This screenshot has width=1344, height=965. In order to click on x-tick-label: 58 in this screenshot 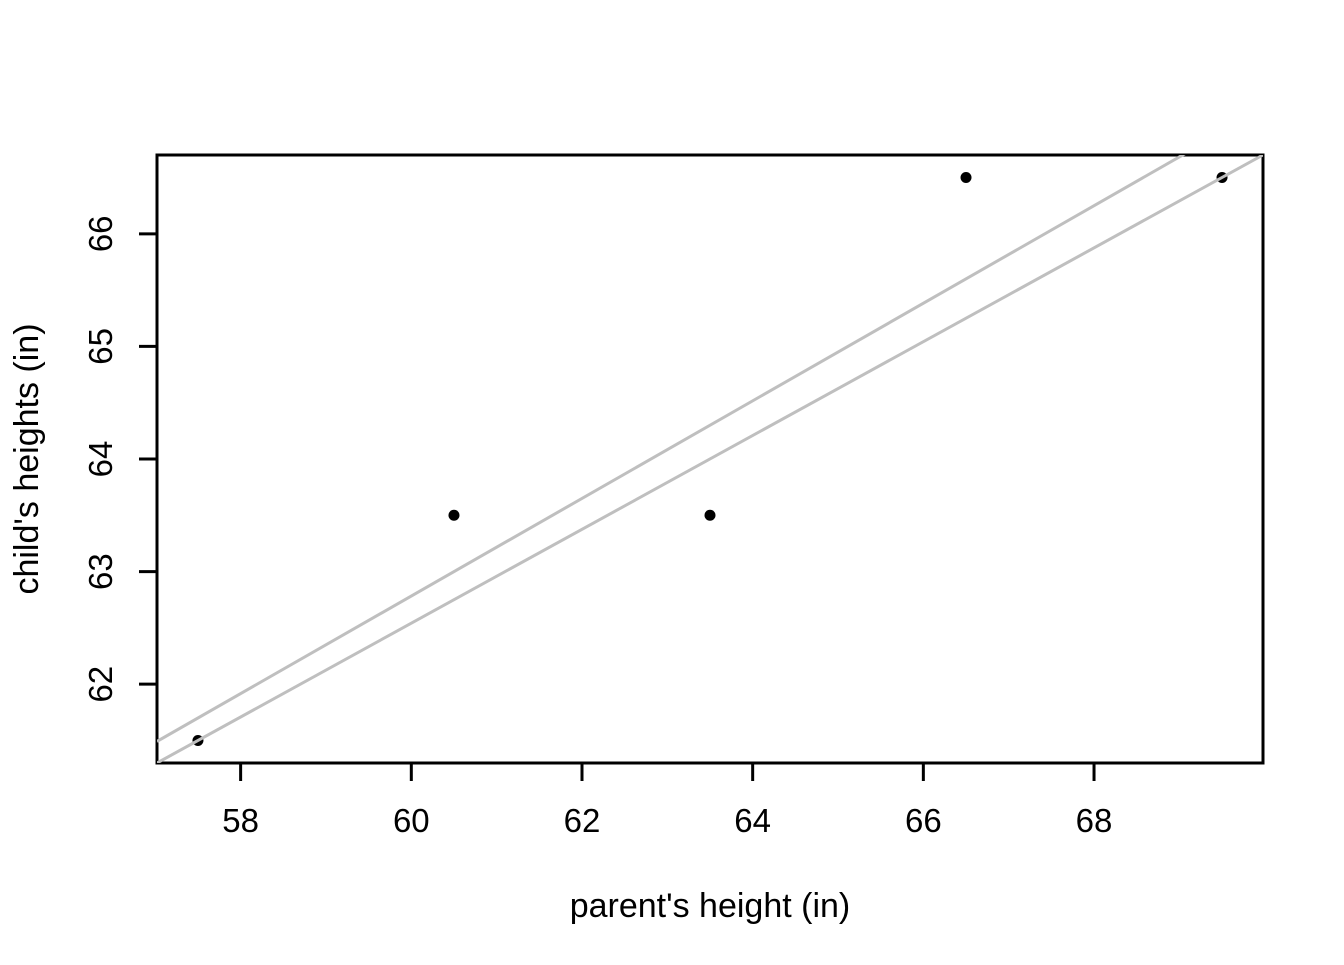, I will do `click(240, 820)`.